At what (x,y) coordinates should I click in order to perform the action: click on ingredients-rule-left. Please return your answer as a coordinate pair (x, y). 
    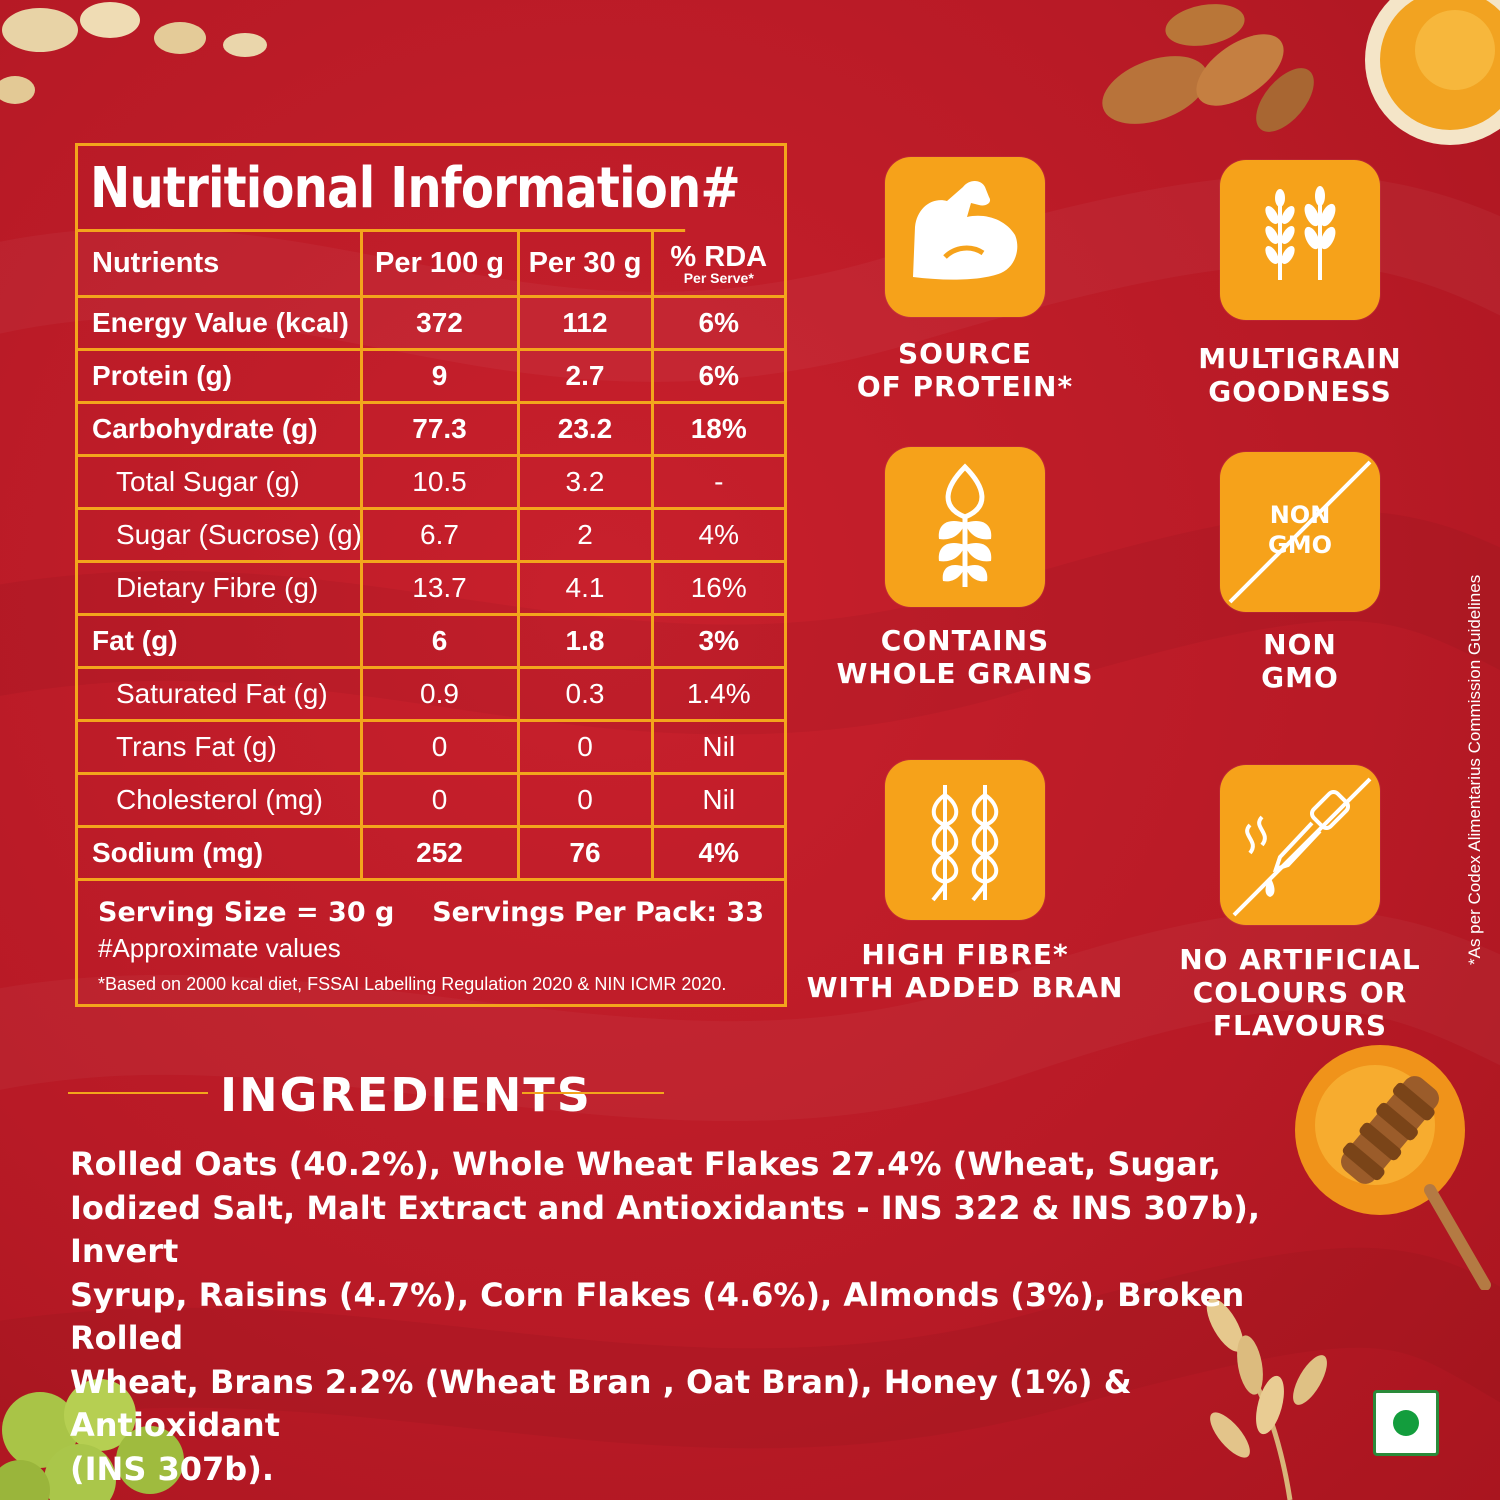
    Looking at the image, I should click on (138, 1093).